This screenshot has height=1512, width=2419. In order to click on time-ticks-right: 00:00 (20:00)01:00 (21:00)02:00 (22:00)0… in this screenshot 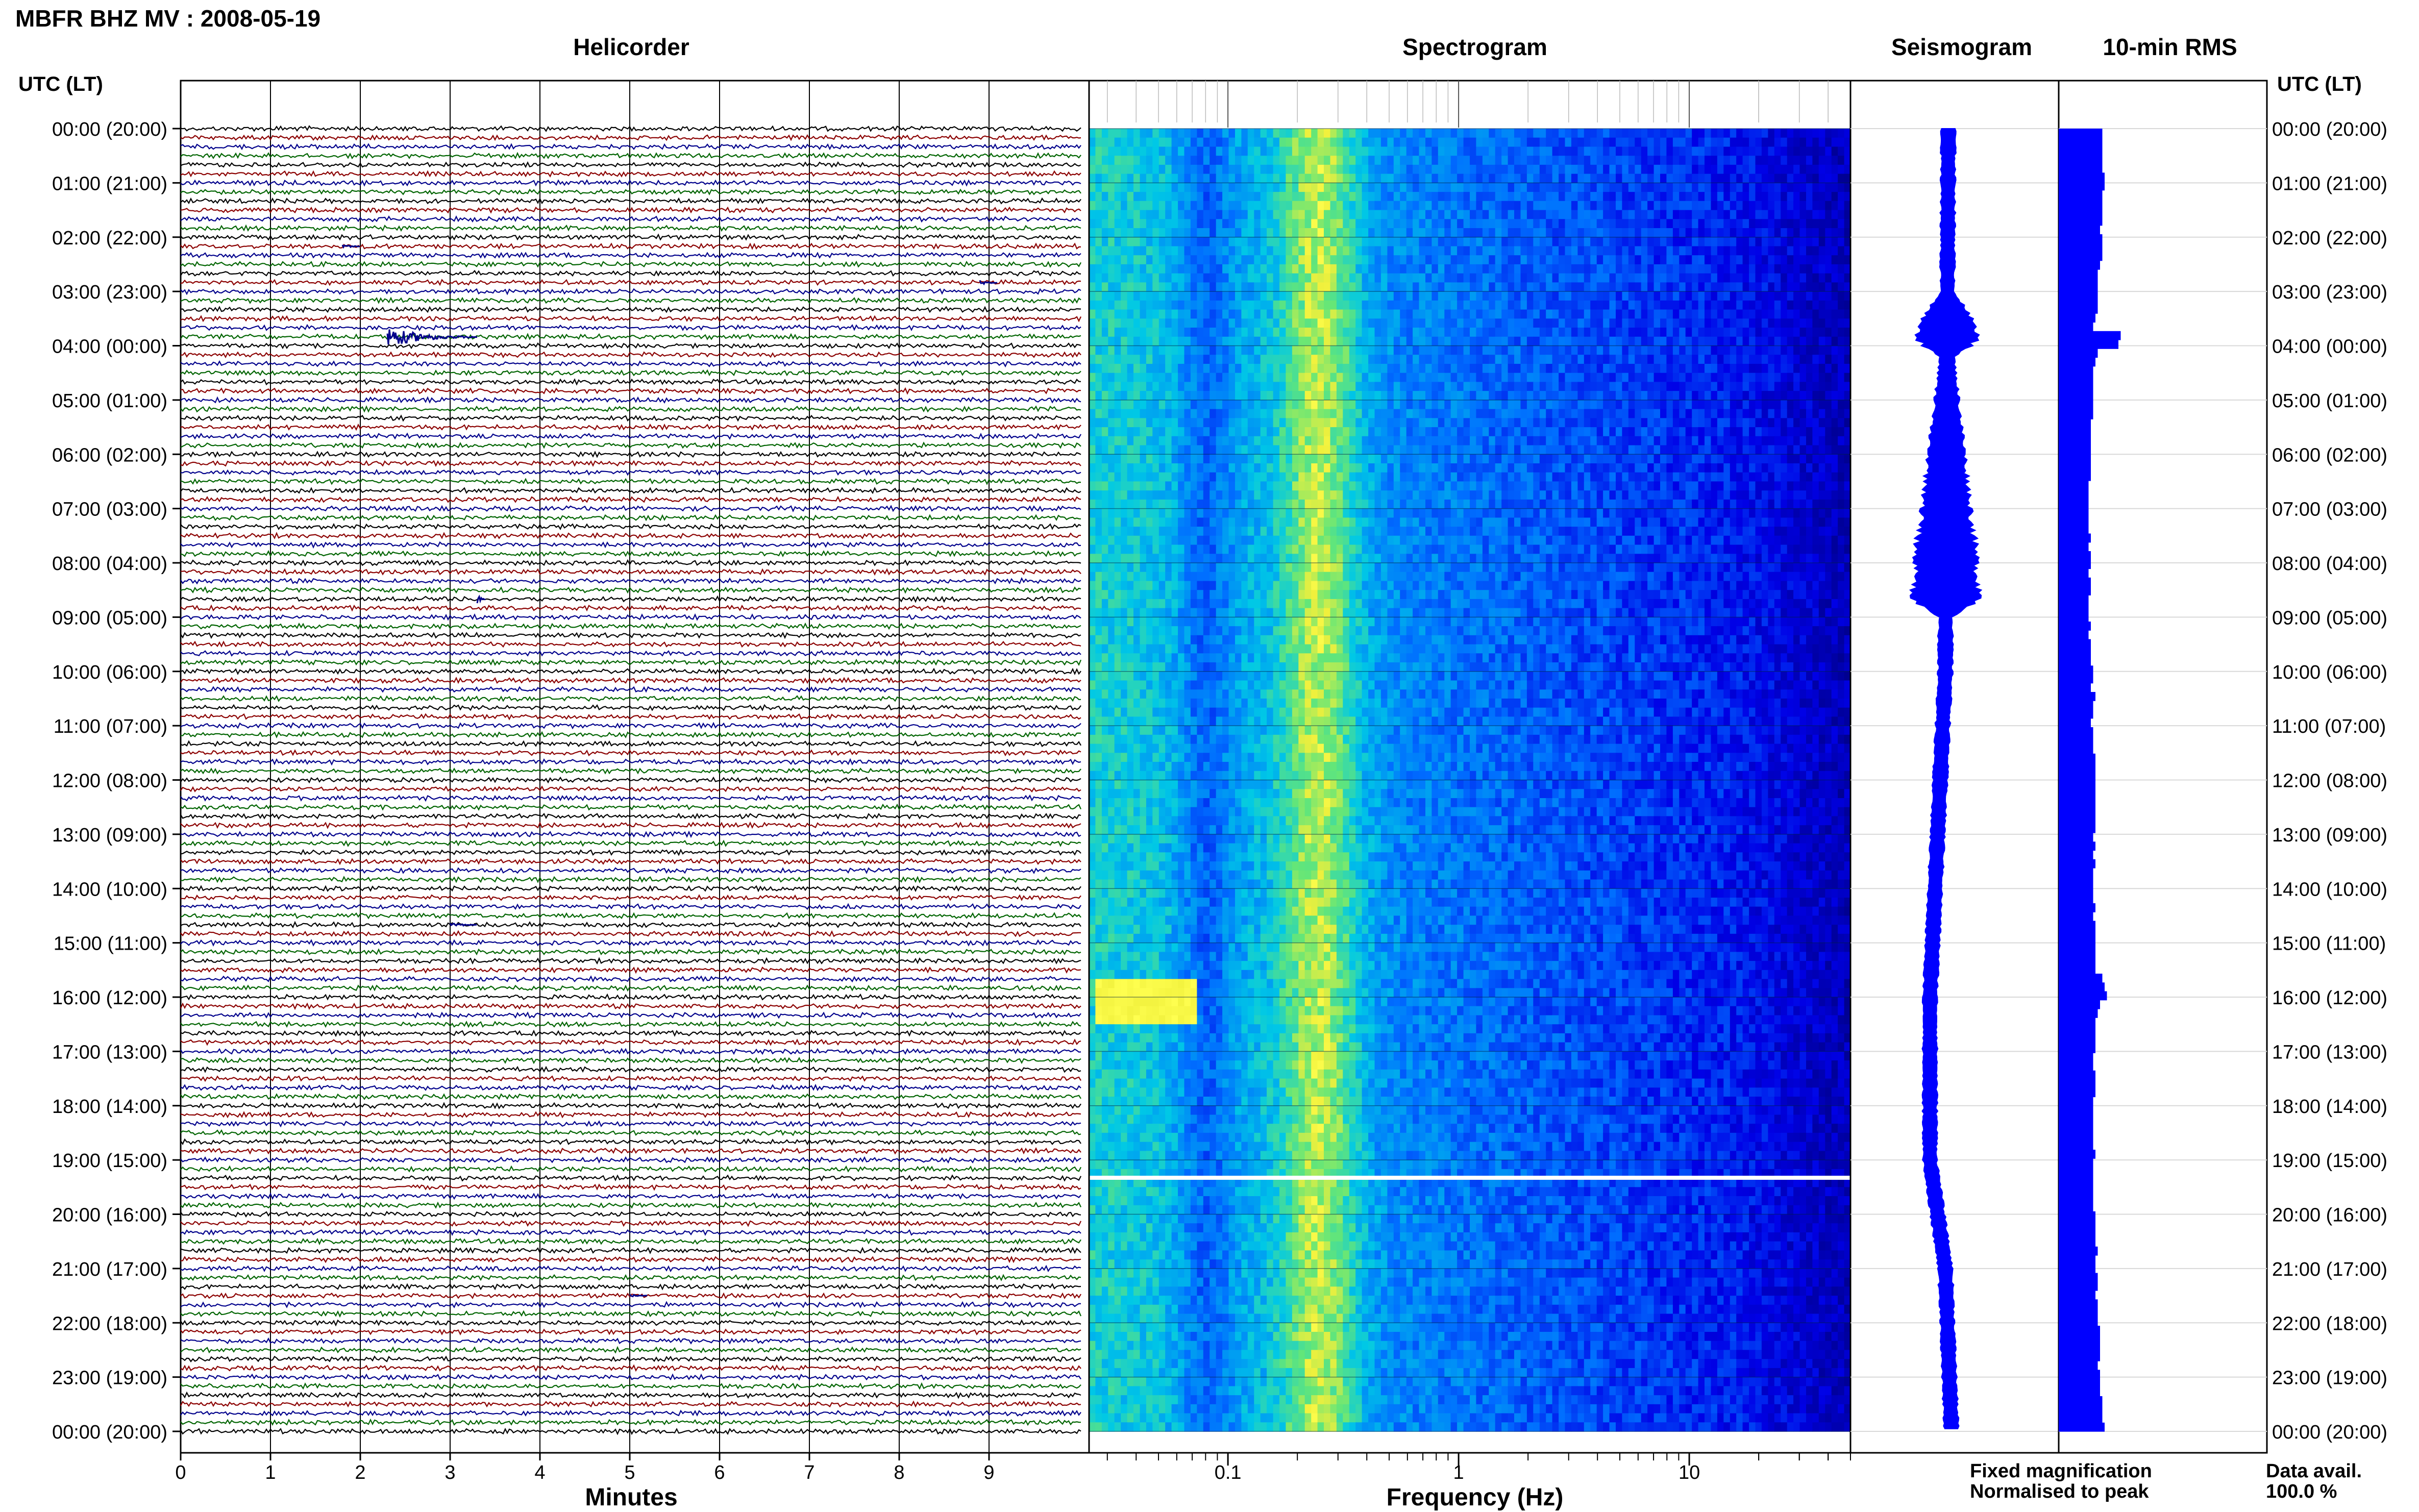, I will do `click(2329, 781)`.